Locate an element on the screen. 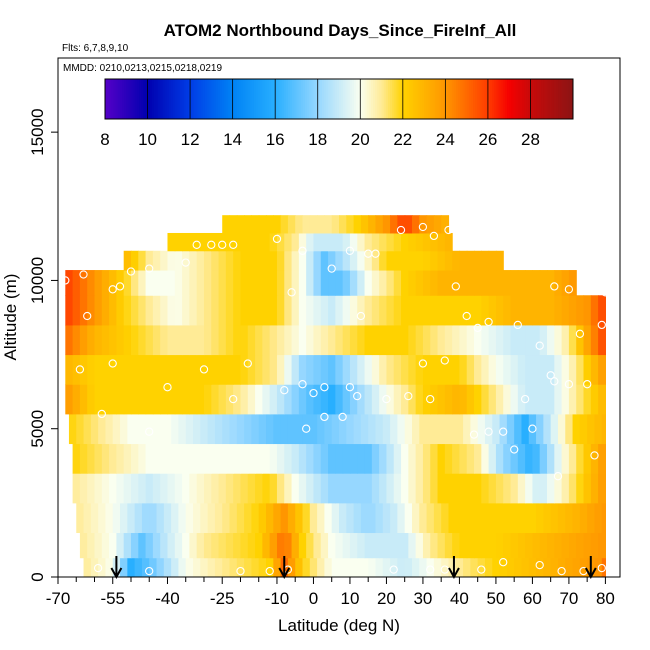 The width and height of the screenshot is (650, 650). x-tick-label: 10 is located at coordinates (349, 598).